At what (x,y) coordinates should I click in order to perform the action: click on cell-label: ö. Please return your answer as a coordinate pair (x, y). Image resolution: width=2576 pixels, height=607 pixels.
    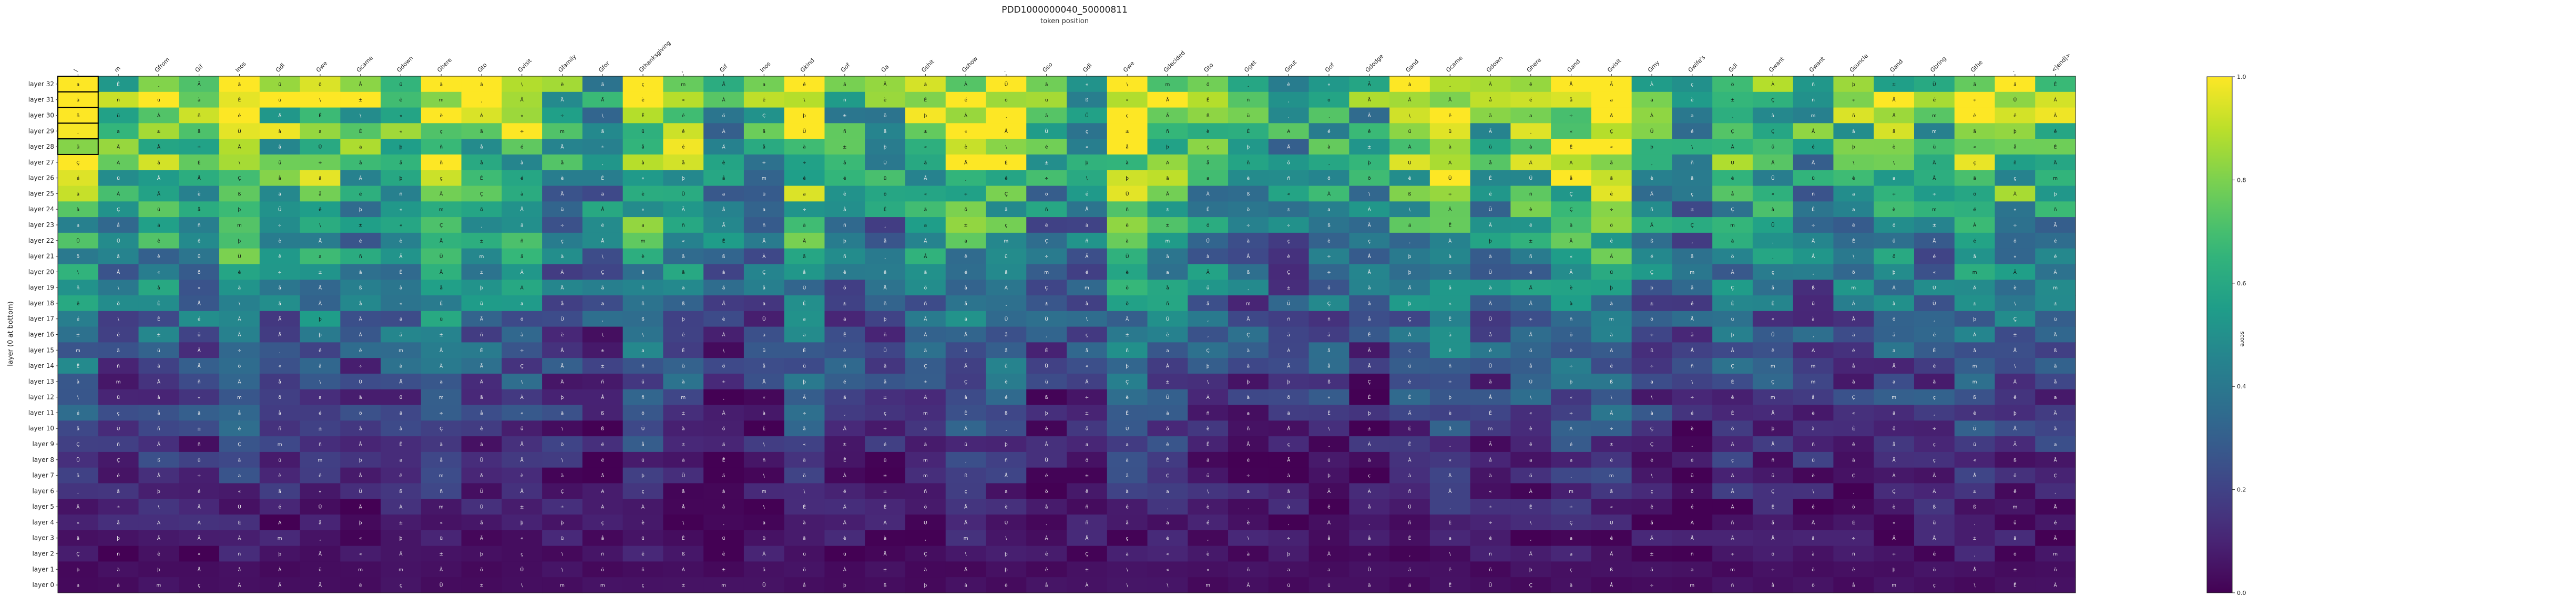
    Looking at the image, I should click on (844, 288).